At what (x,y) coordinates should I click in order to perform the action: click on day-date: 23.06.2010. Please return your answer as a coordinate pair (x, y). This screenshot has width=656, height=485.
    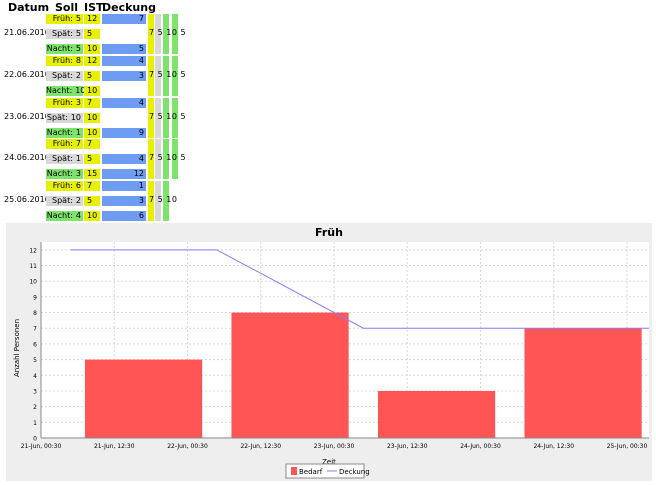
    Looking at the image, I should click on (27, 116).